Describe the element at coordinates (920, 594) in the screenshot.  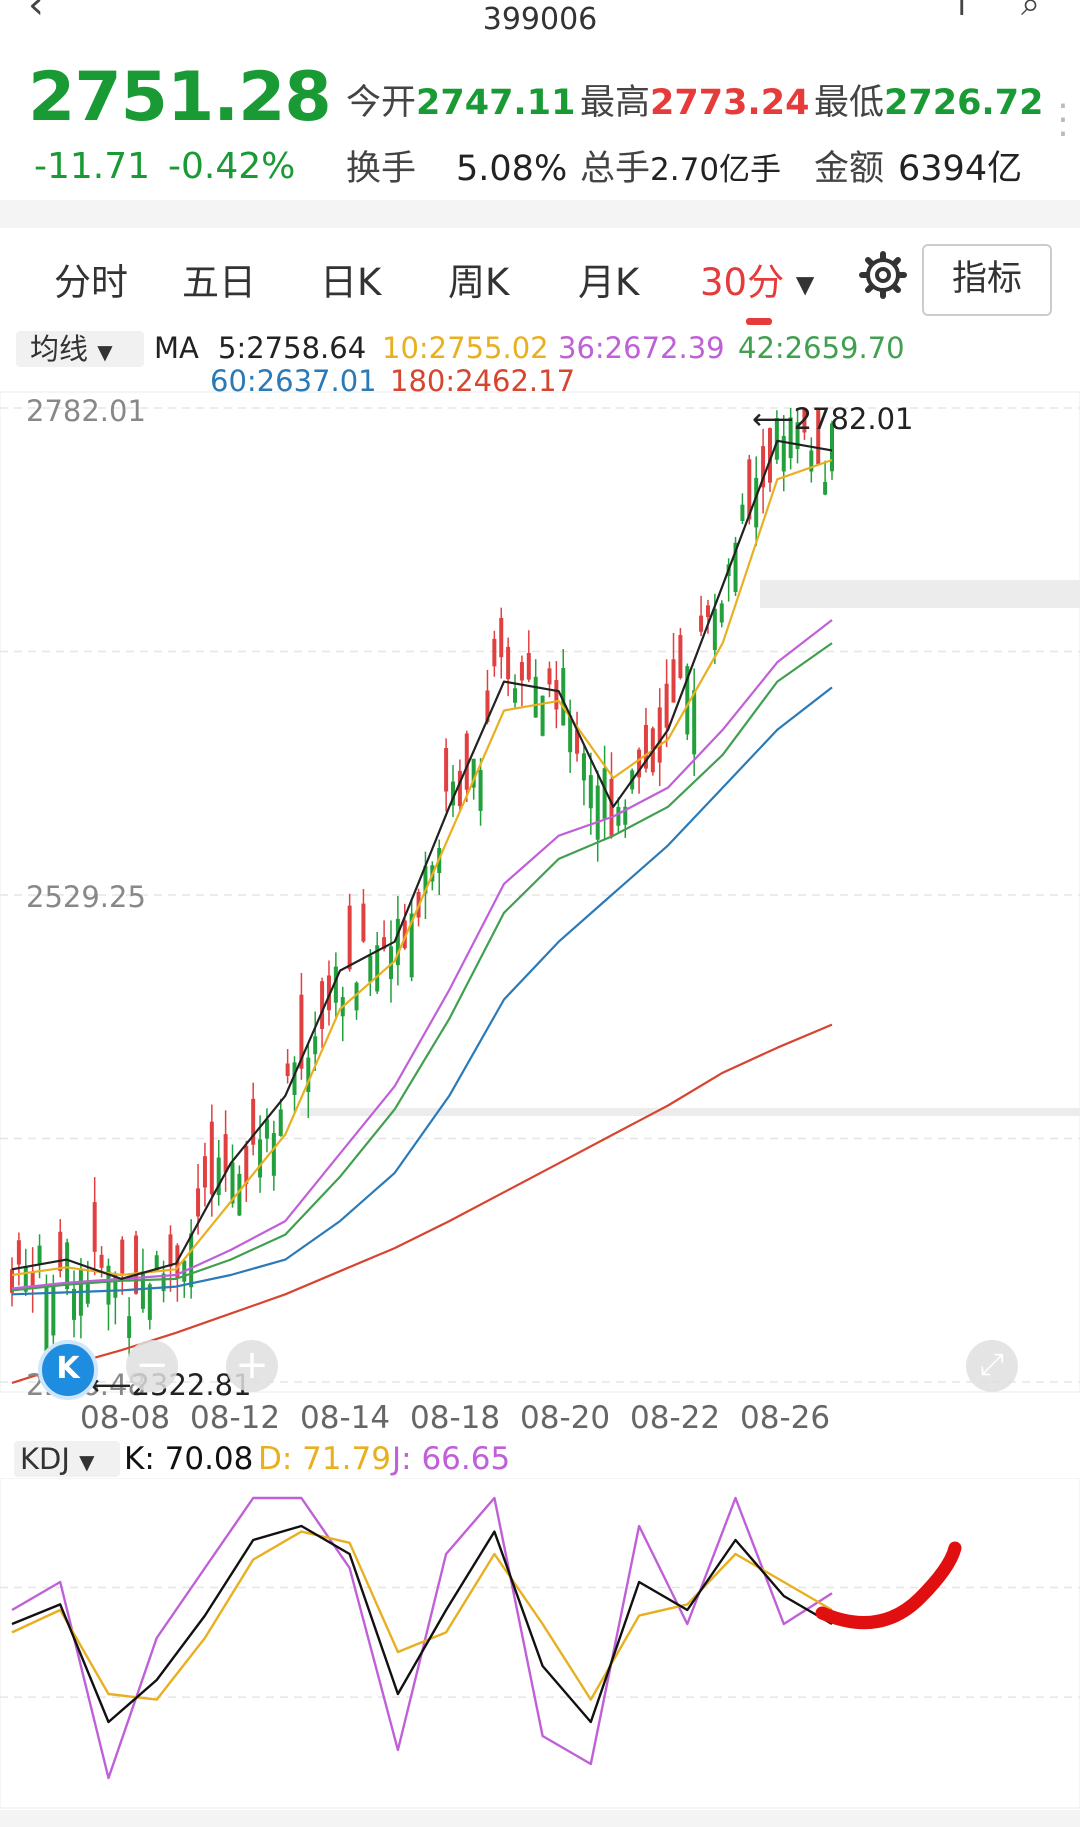
I see `highlight-band` at that location.